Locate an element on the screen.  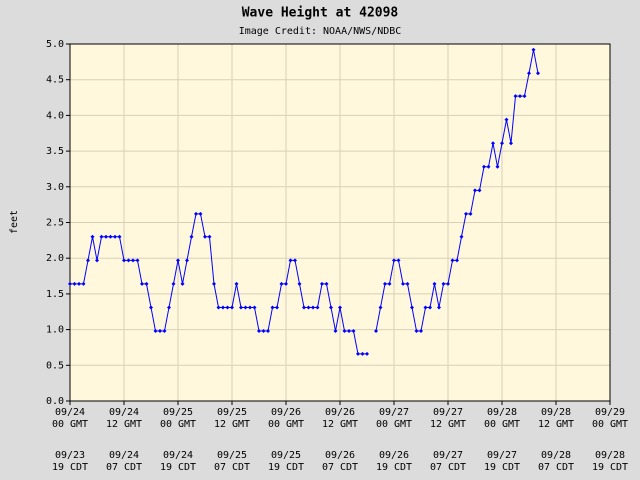
y-tick-label: 3.5 is located at coordinates (55, 151).